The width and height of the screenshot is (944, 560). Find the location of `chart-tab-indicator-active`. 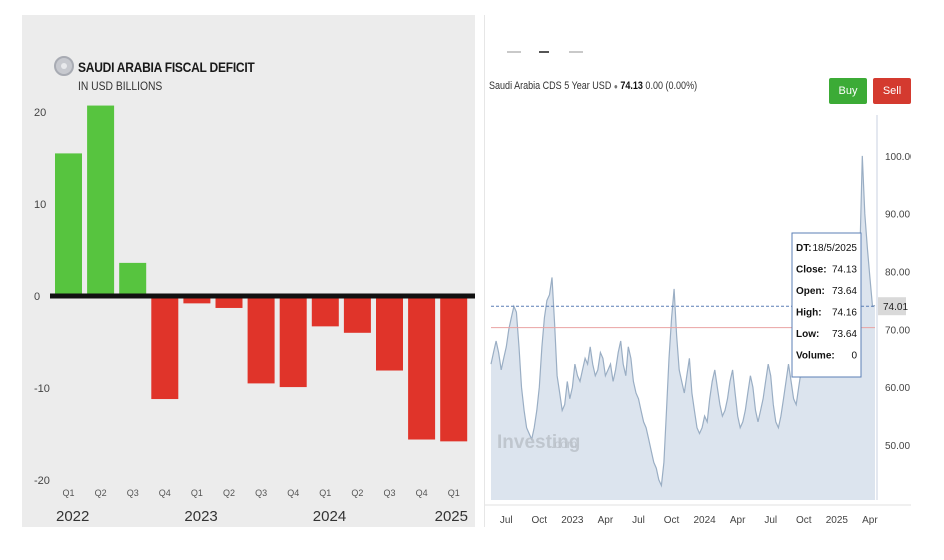

chart-tab-indicator-active is located at coordinates (544, 52).